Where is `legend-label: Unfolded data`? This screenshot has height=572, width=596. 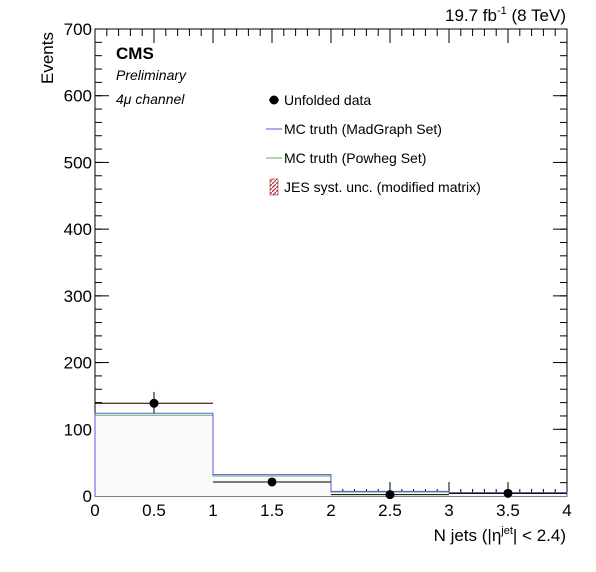 legend-label: Unfolded data is located at coordinates (327, 100).